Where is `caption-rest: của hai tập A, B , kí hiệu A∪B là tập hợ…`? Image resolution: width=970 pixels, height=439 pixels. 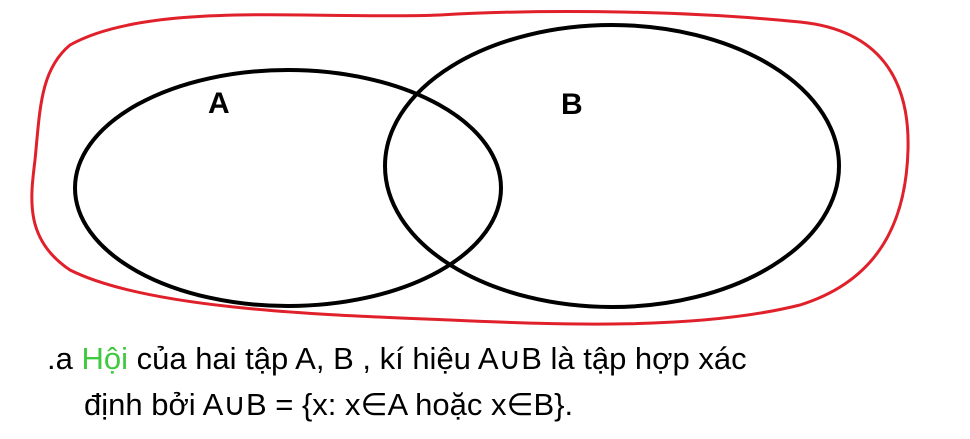 caption-rest: của hai tập A, B , kí hiệu A∪B là tập hợ… is located at coordinates (437, 358).